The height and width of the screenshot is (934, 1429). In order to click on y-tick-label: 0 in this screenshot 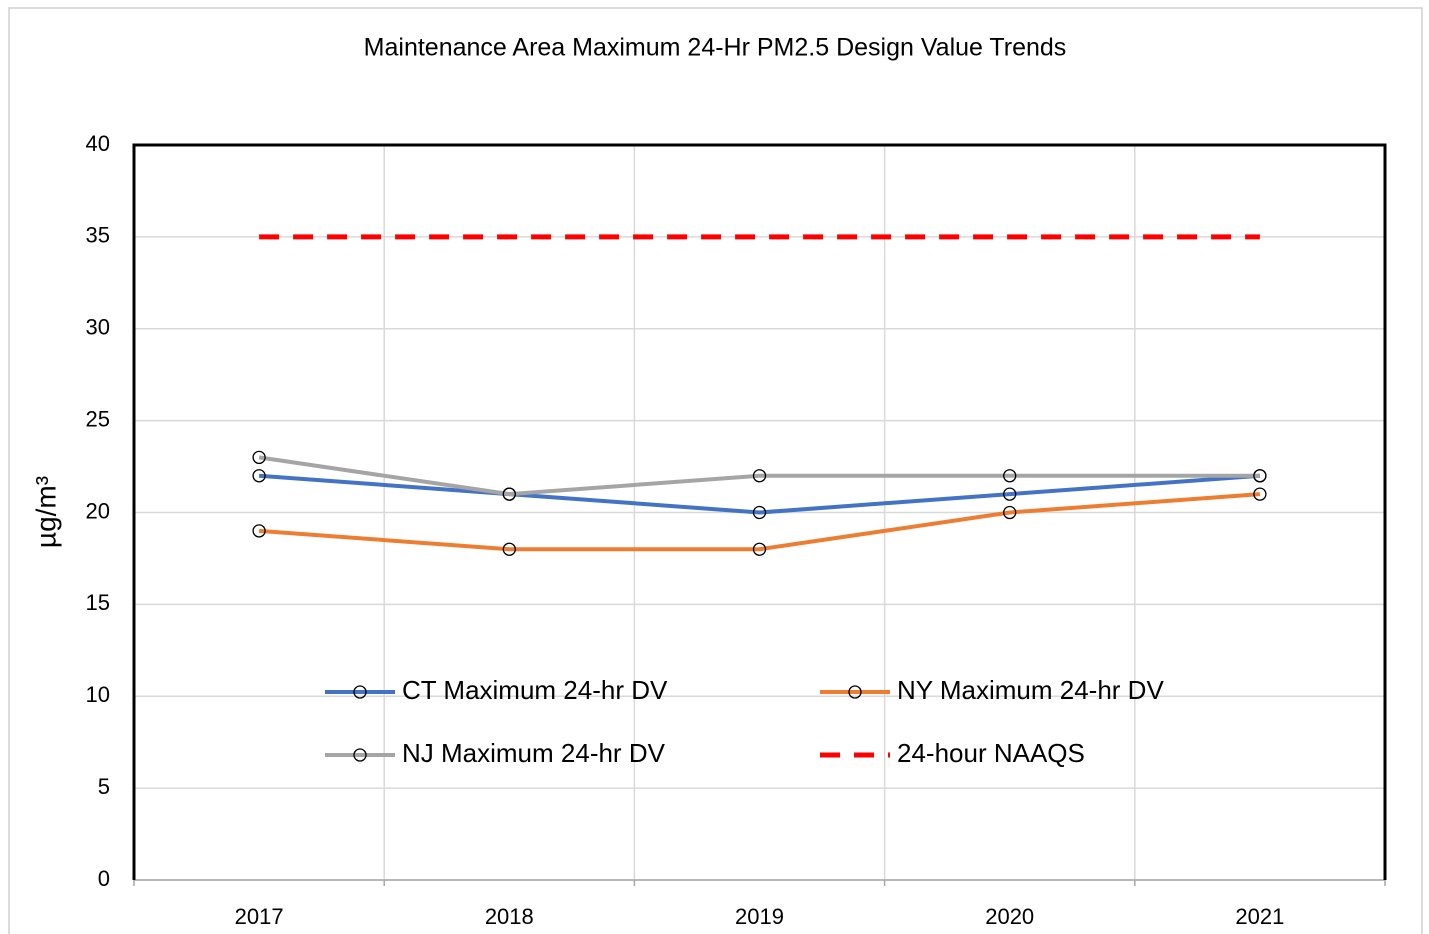, I will do `click(104, 878)`.